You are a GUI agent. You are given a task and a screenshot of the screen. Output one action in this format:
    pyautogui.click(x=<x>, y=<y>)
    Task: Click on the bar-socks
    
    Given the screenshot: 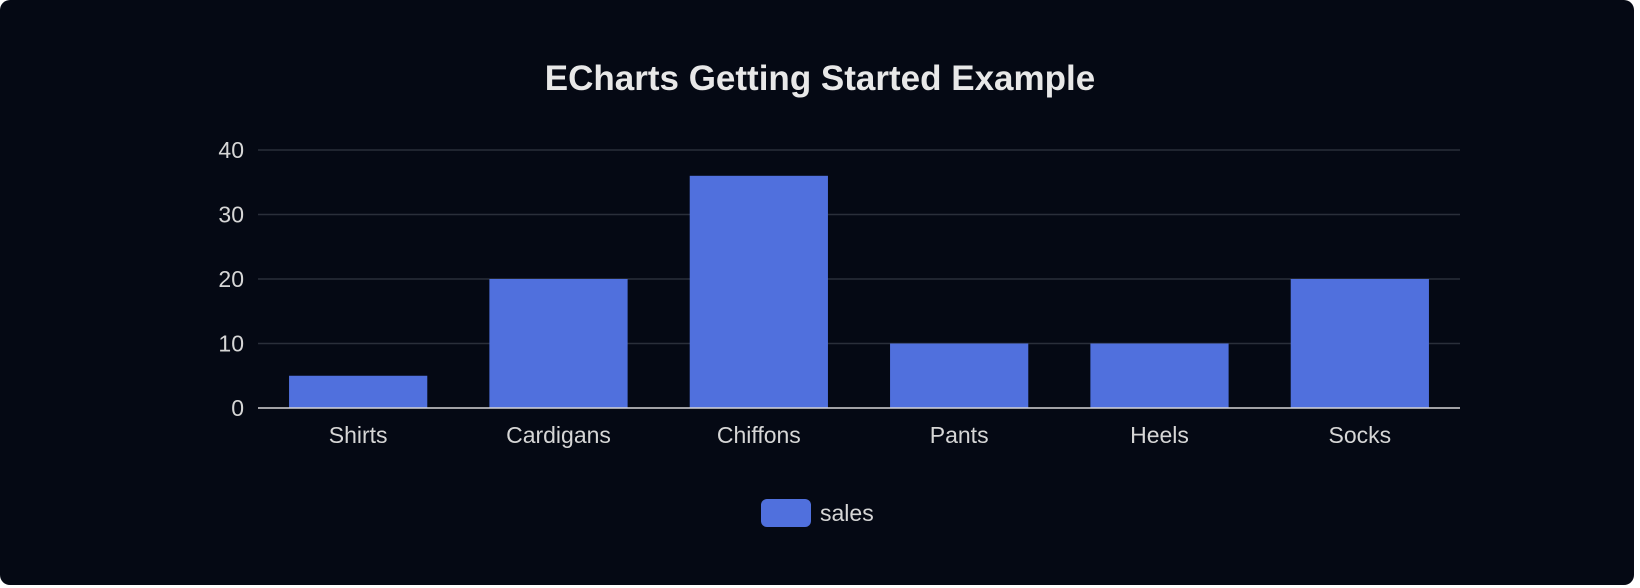 What is the action you would take?
    pyautogui.click(x=1359, y=343)
    